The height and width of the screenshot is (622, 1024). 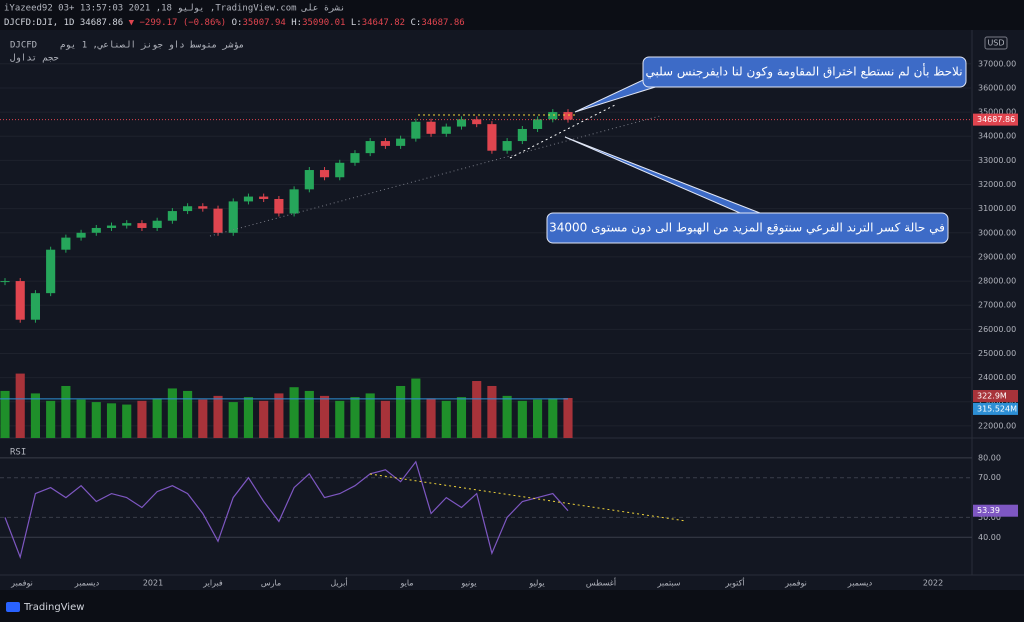 I want to click on logo: TradingView, so click(x=53, y=607).